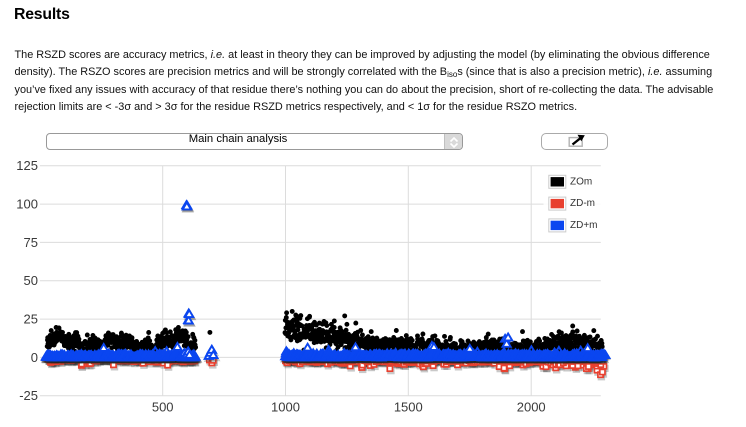 This screenshot has width=746, height=427. Describe the element at coordinates (27, 165) in the screenshot. I see `svg-text: 125` at that location.